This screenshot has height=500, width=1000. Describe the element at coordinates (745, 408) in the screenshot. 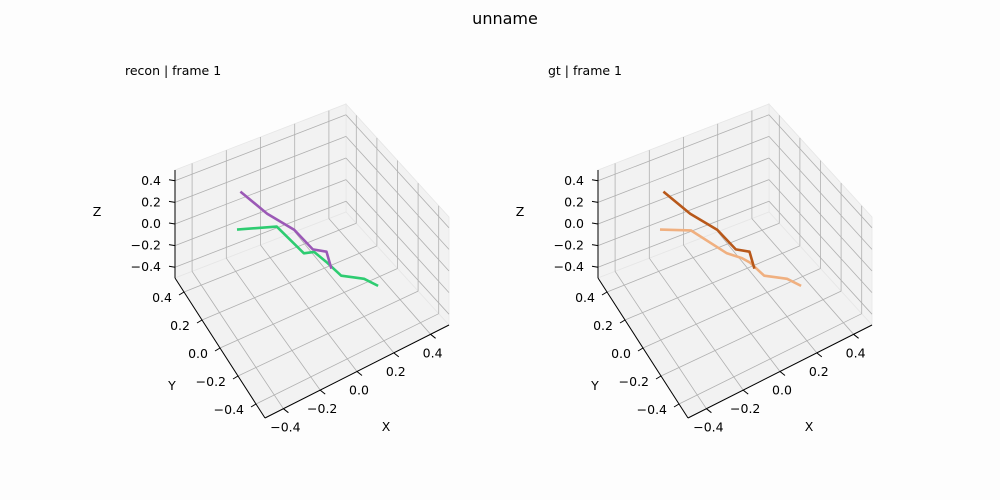

I see `chart1-xtick-label: −0.2` at that location.